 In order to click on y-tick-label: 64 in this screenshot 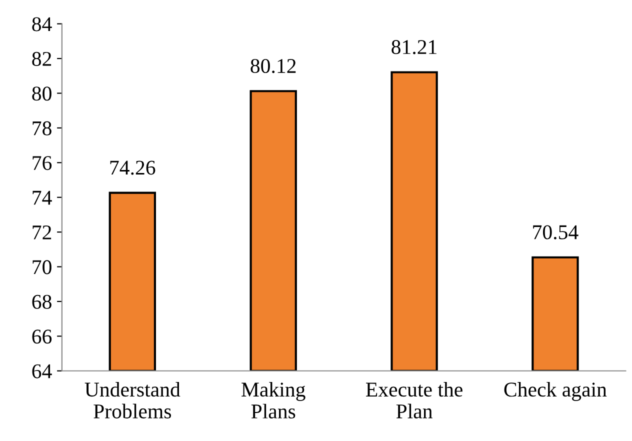, I will do `click(42, 371)`.